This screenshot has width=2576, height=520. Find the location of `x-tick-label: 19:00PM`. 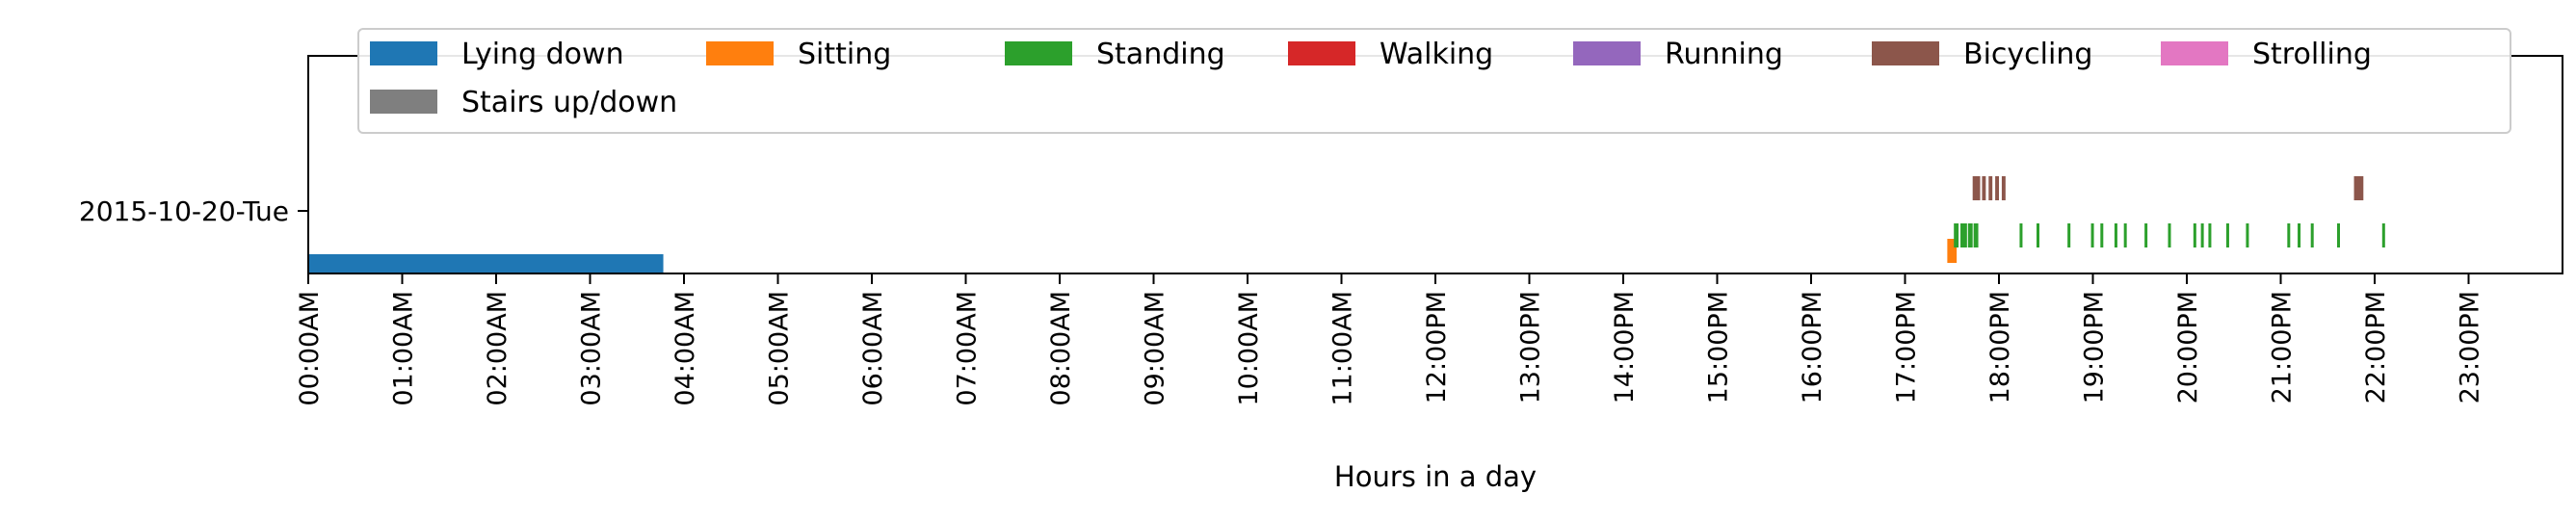

x-tick-label: 19:00PM is located at coordinates (2095, 347).